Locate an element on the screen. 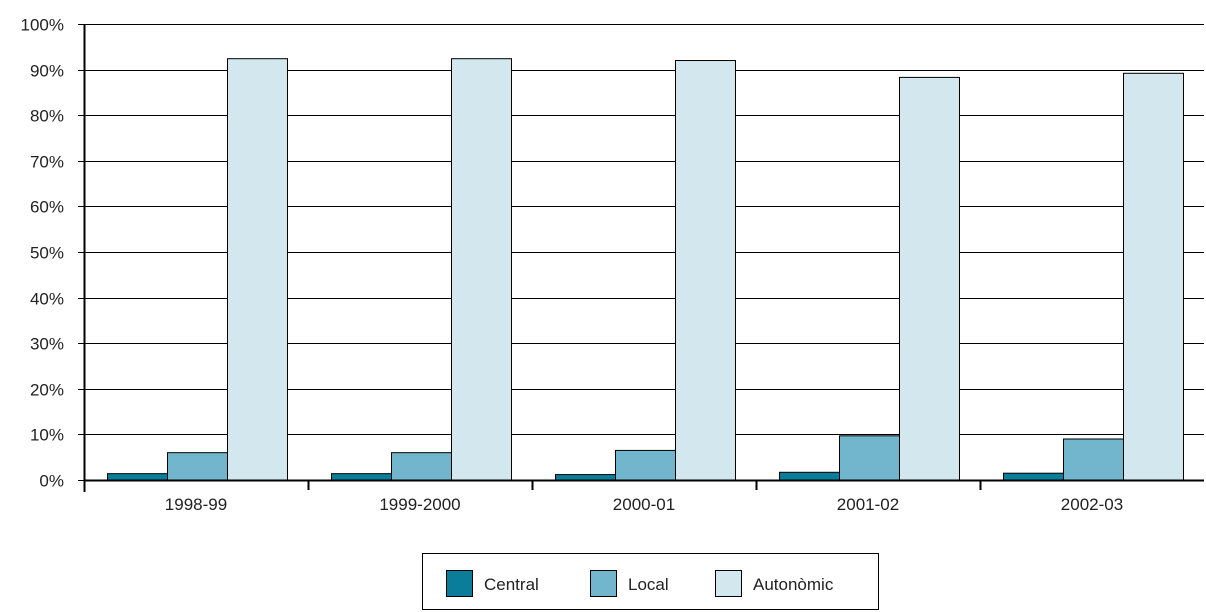 This screenshot has height=612, width=1206. x-axis-ticks: 1998-99 1999-2000 2000-01 2001-02 2002-03 is located at coordinates (644, 497).